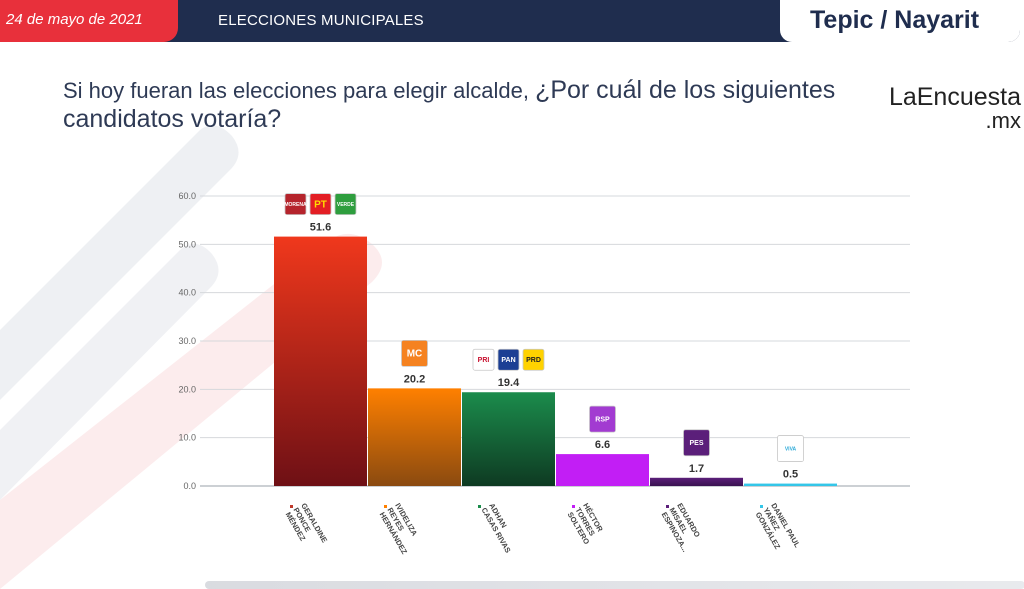 The image size is (1024, 589). What do you see at coordinates (790, 475) in the screenshot?
I see `data-label: 0.5` at bounding box center [790, 475].